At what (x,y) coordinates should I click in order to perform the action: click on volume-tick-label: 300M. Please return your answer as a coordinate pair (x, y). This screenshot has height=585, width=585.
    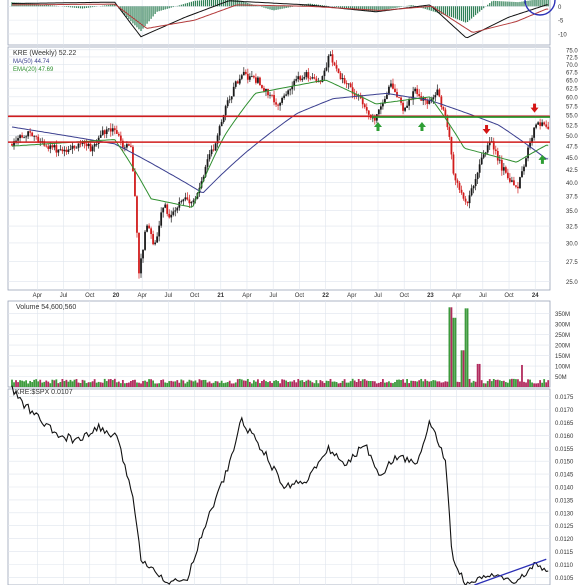
    Looking at the image, I should click on (562, 326).